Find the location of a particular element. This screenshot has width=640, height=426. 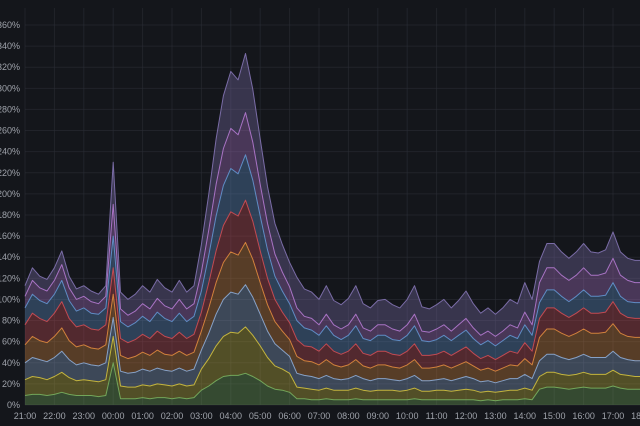

x-tick-label: 16:00 is located at coordinates (583, 416).